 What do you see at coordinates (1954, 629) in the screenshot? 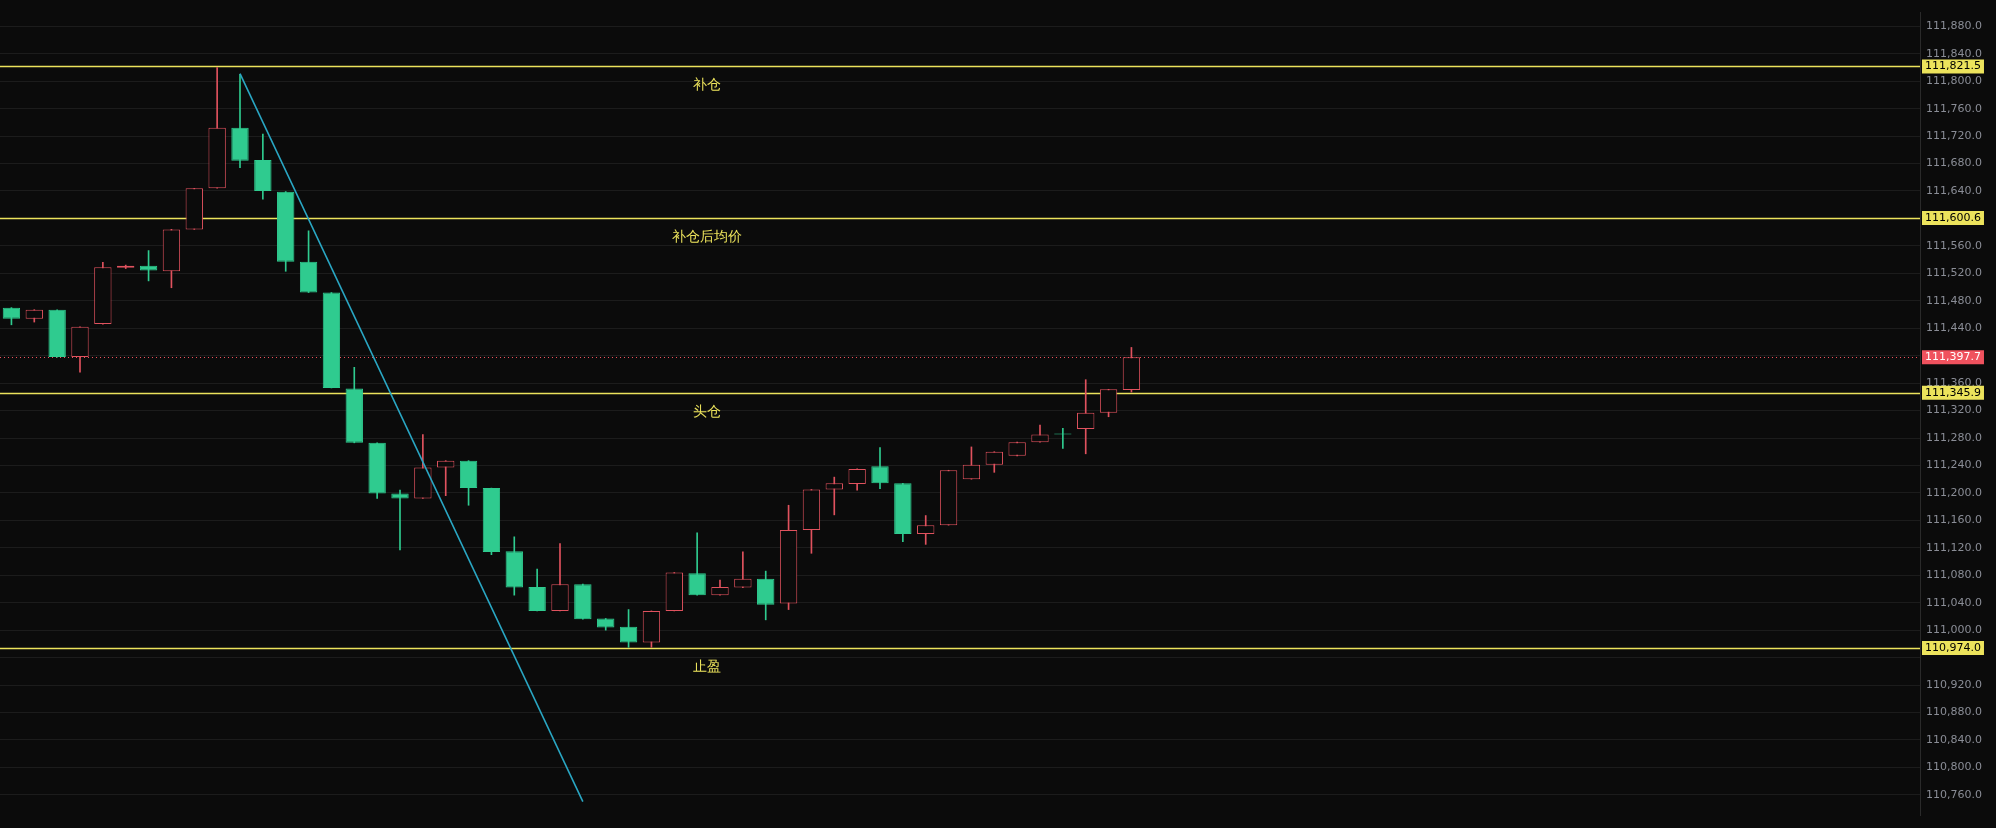
I see `y-tick-label: 111,000.0` at bounding box center [1954, 629].